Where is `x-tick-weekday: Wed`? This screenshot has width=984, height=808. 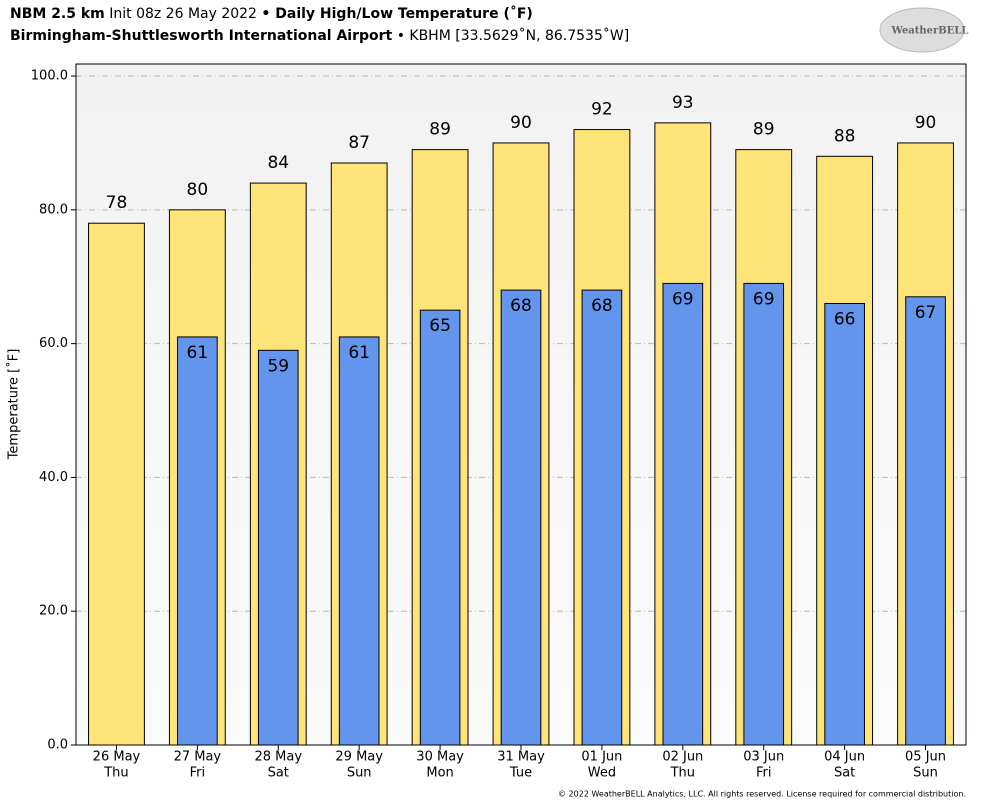 x-tick-weekday: Wed is located at coordinates (602, 773).